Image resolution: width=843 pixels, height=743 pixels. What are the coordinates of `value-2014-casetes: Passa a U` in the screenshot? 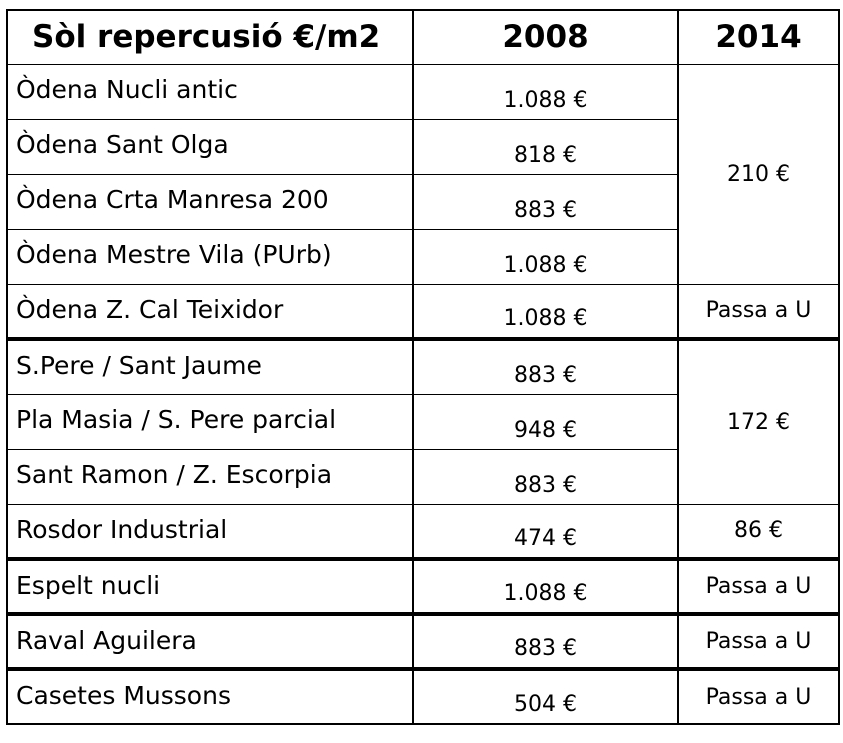 It's located at (758, 696).